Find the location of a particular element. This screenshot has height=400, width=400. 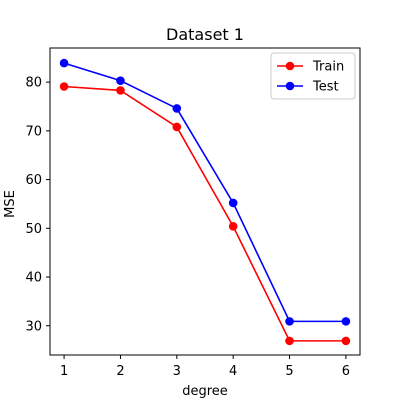

x-axis-label: degree is located at coordinates (205, 391).